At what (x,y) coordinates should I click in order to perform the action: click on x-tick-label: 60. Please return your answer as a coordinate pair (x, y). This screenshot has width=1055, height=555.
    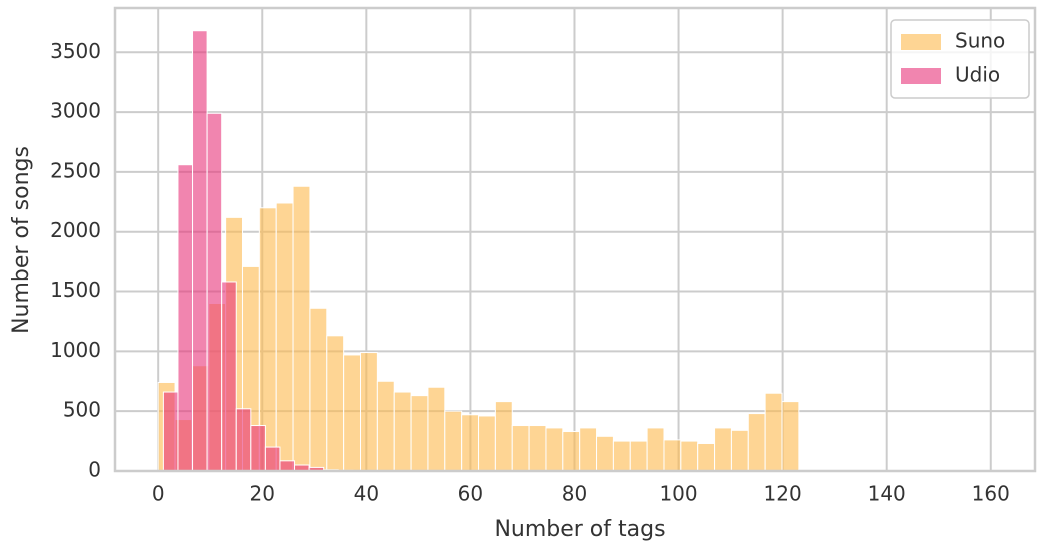
    Looking at the image, I should click on (470, 494).